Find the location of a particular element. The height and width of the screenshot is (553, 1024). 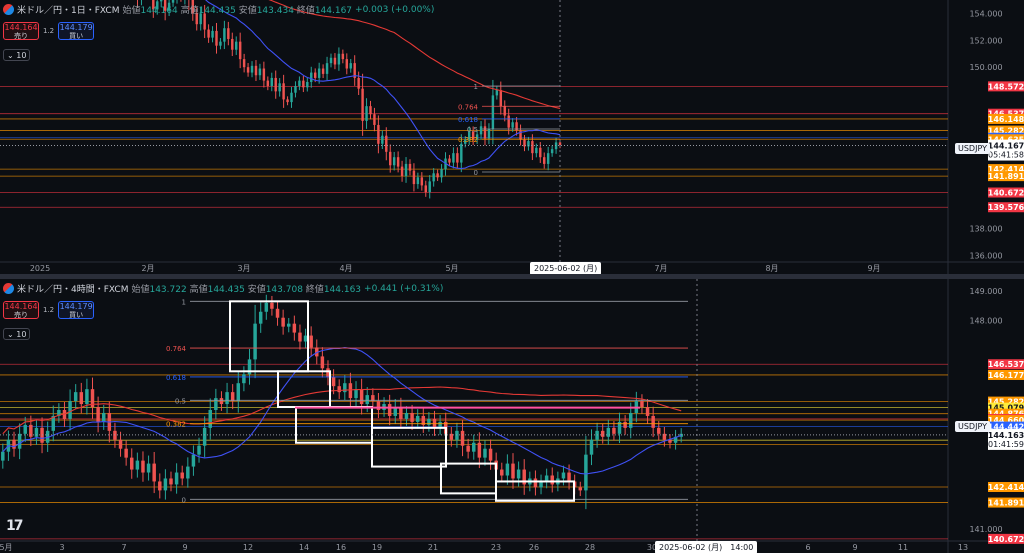

time-tick-label: 7月 is located at coordinates (660, 268).